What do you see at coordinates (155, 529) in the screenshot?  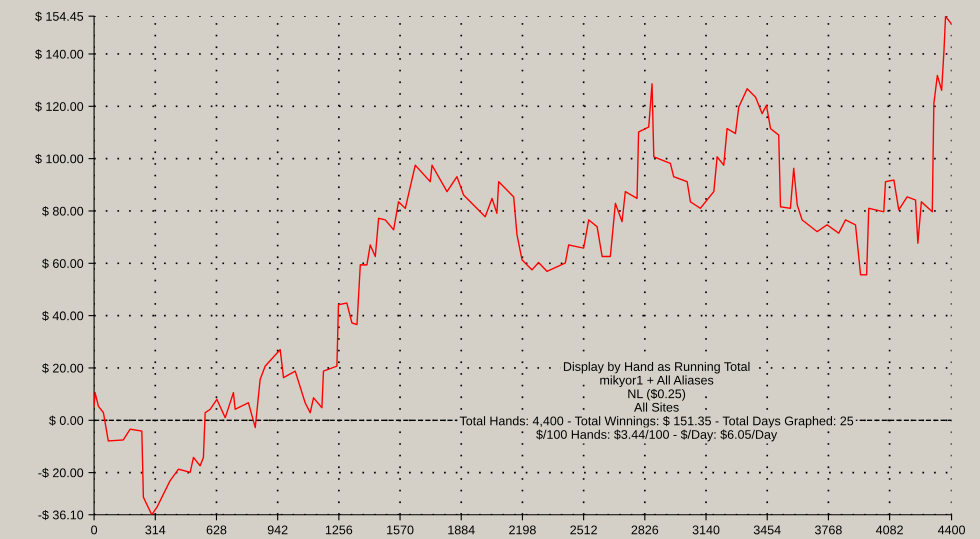 I see `x-tick-label: 314` at bounding box center [155, 529].